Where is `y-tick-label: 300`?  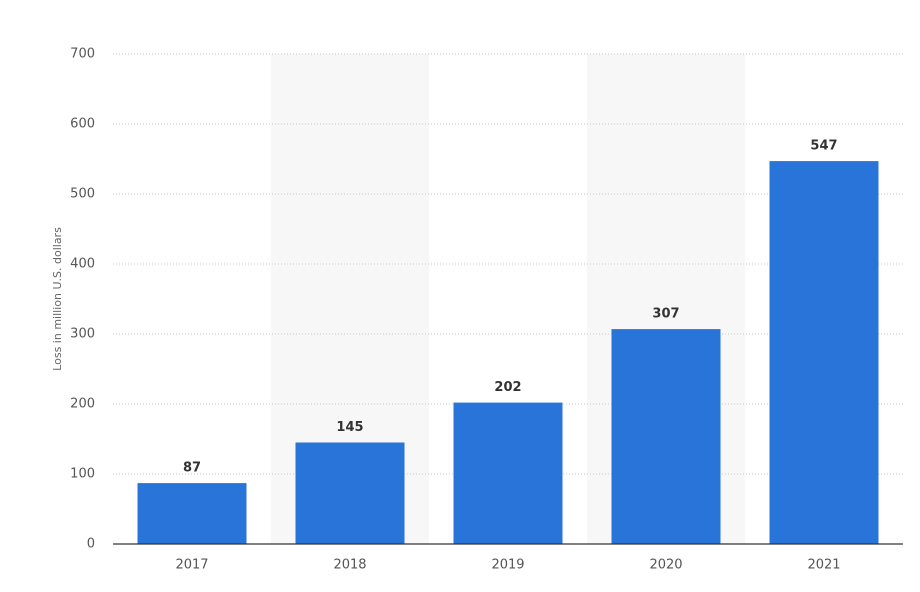
y-tick-label: 300 is located at coordinates (82, 334).